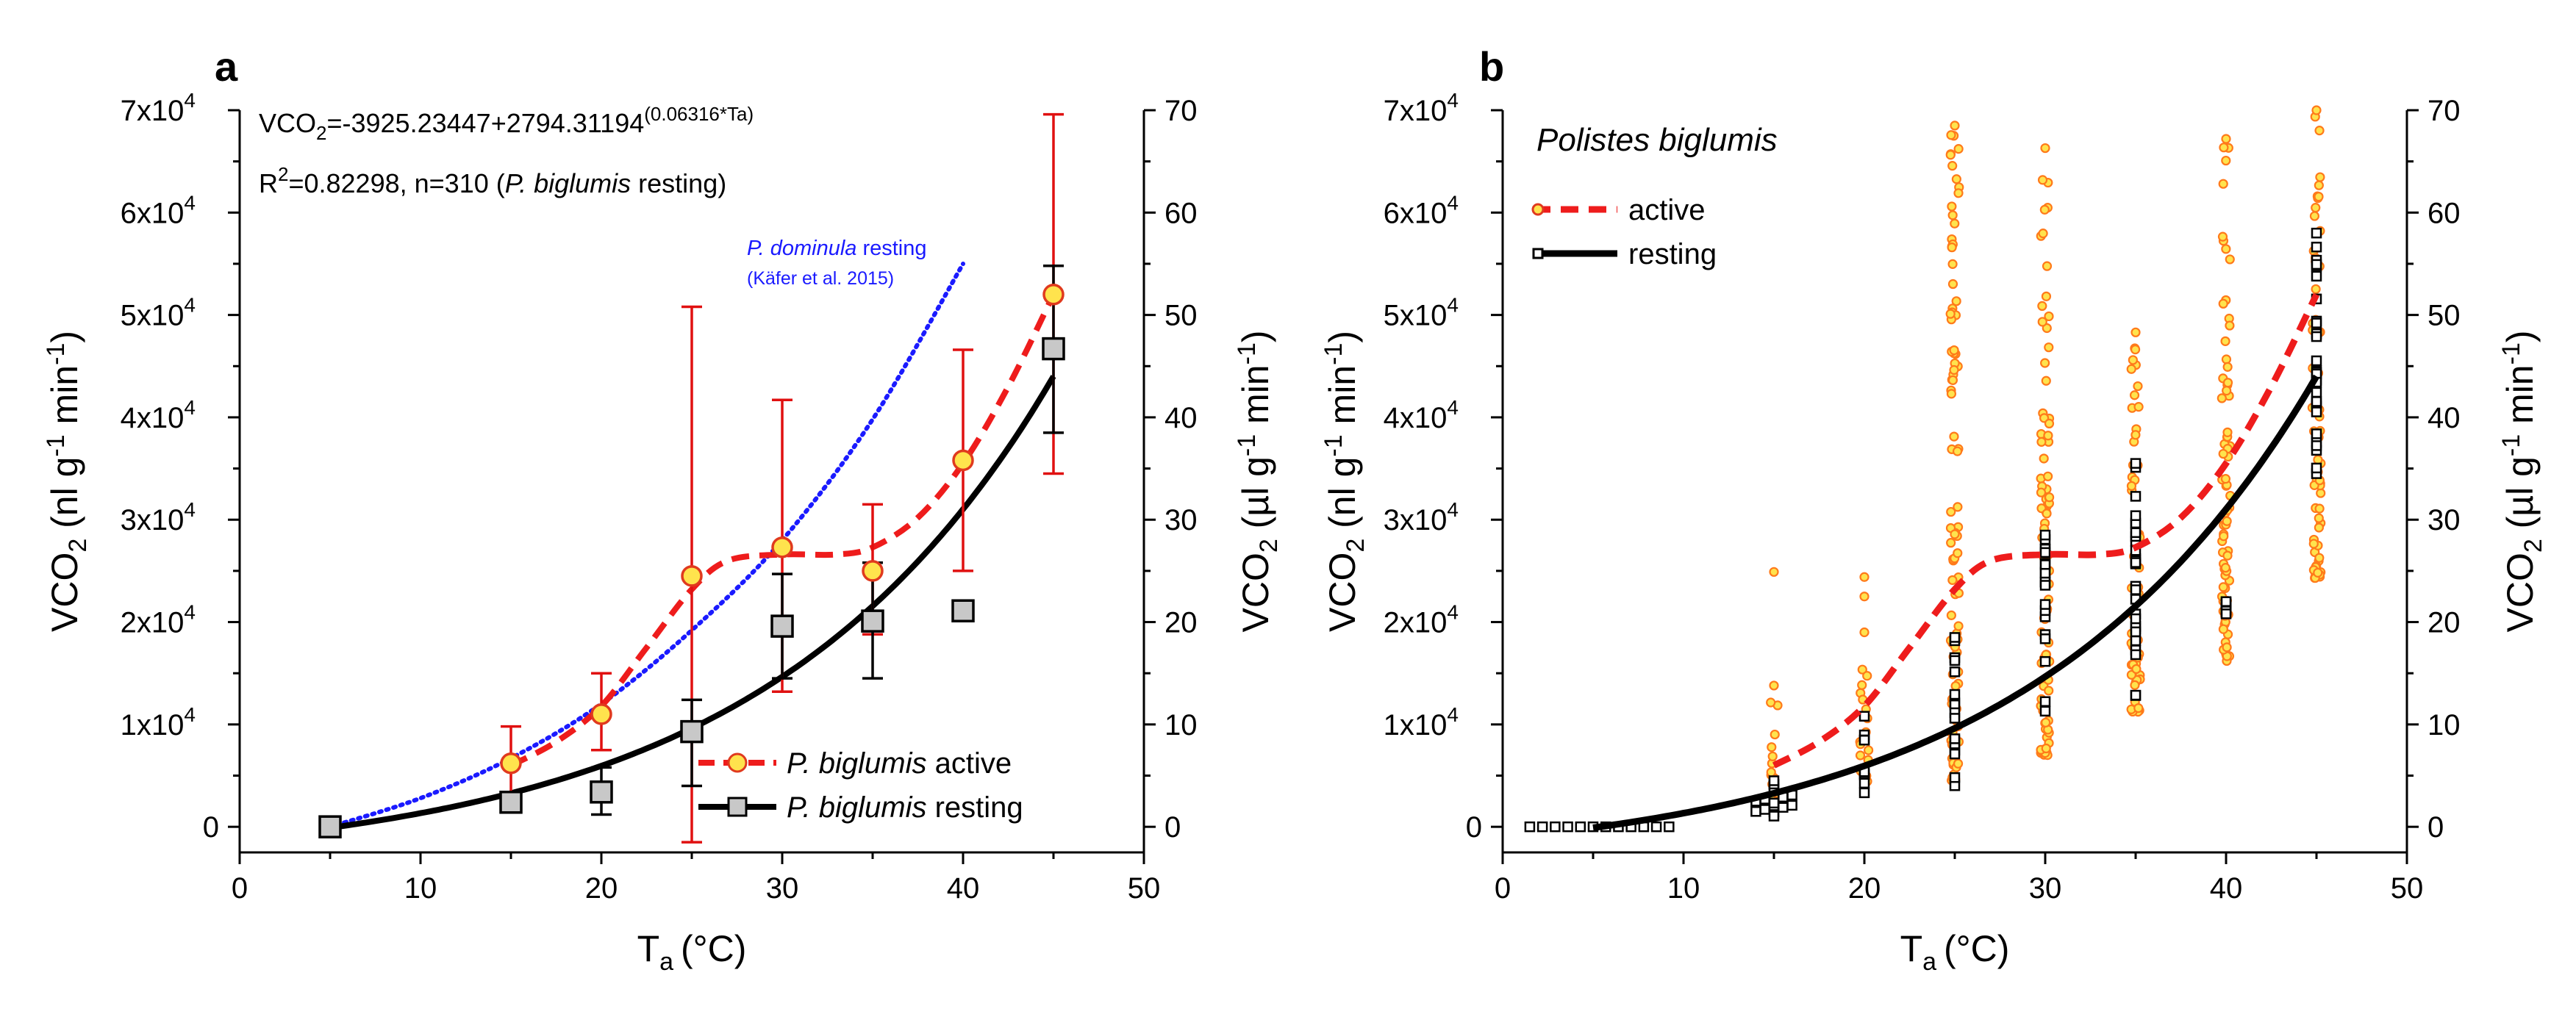 The image size is (2576, 1017). Describe the element at coordinates (158, 722) in the screenshot. I see `y-tick-label-left: 1x10⁴` at that location.